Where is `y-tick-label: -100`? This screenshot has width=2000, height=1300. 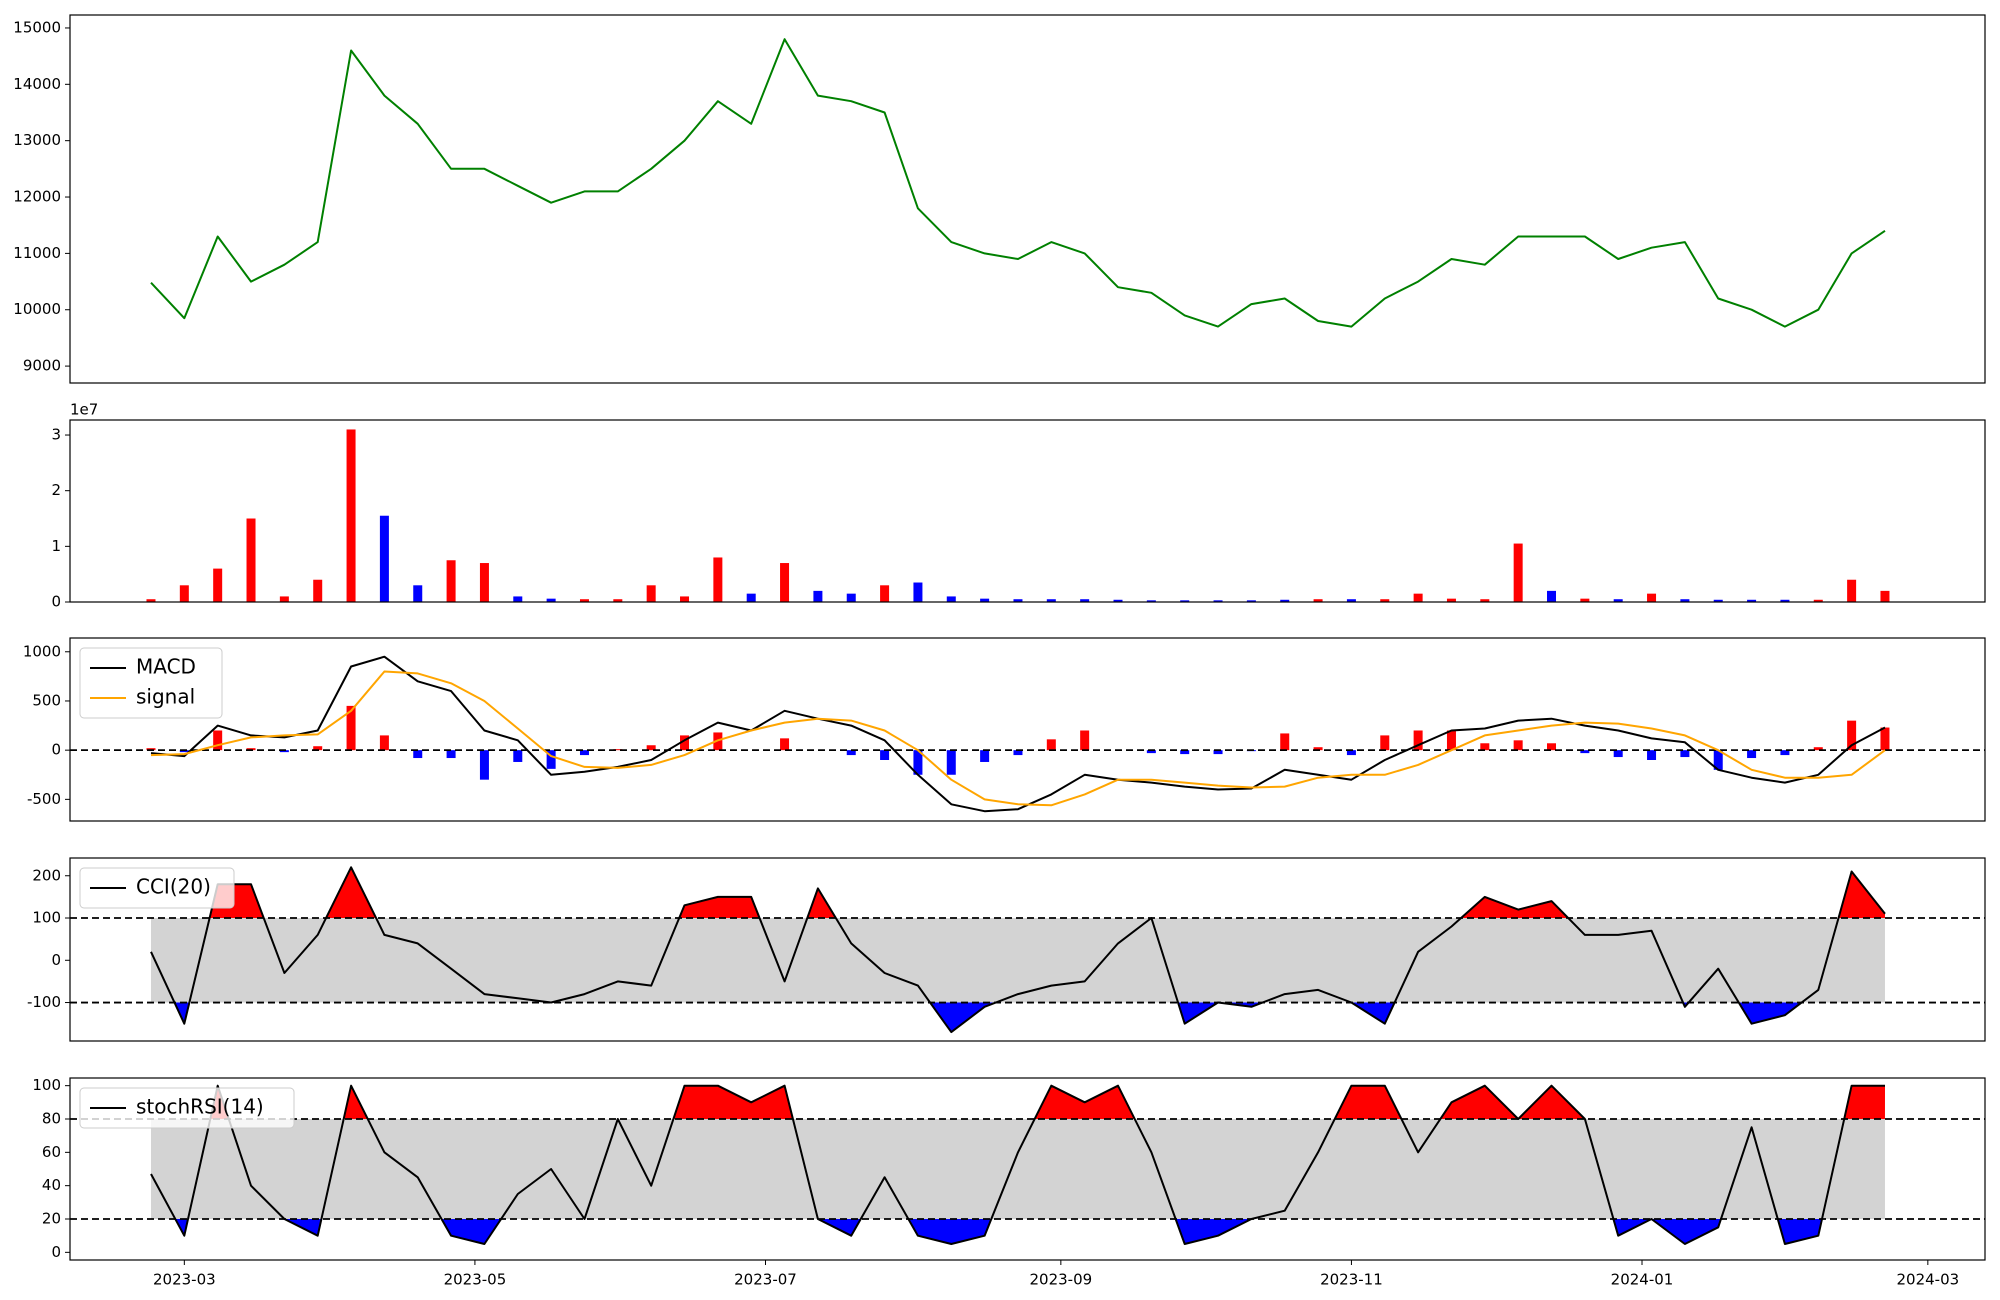
y-tick-label: -100 is located at coordinates (44, 1002).